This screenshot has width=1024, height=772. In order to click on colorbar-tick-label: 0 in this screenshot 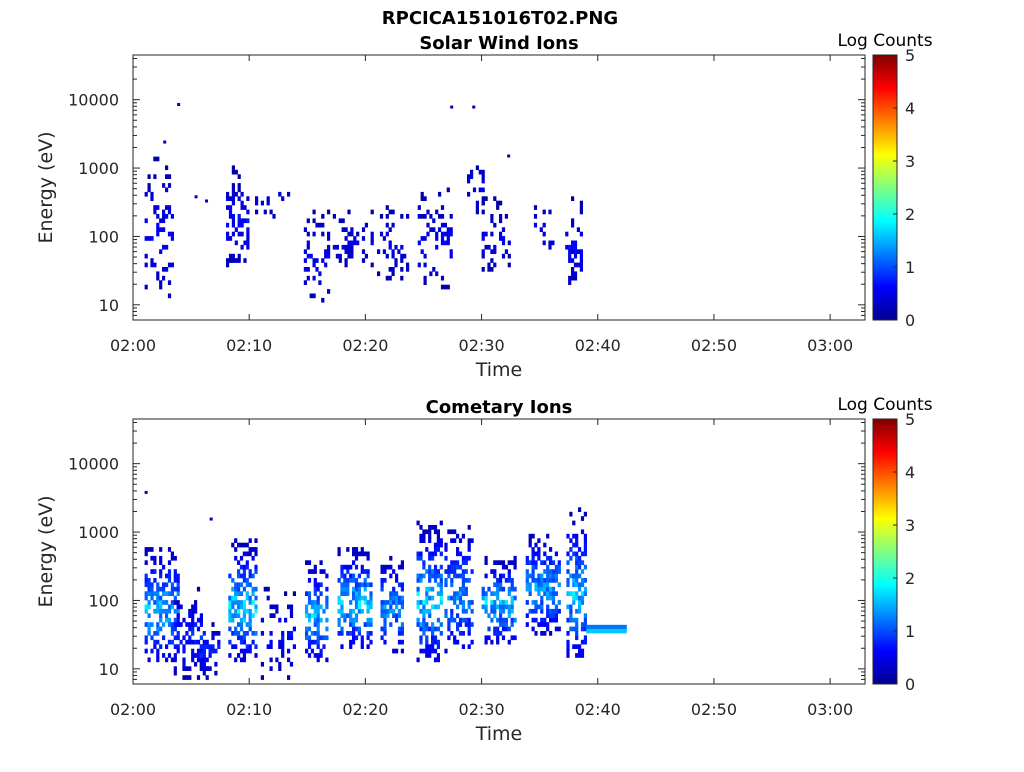, I will do `click(910, 320)`.